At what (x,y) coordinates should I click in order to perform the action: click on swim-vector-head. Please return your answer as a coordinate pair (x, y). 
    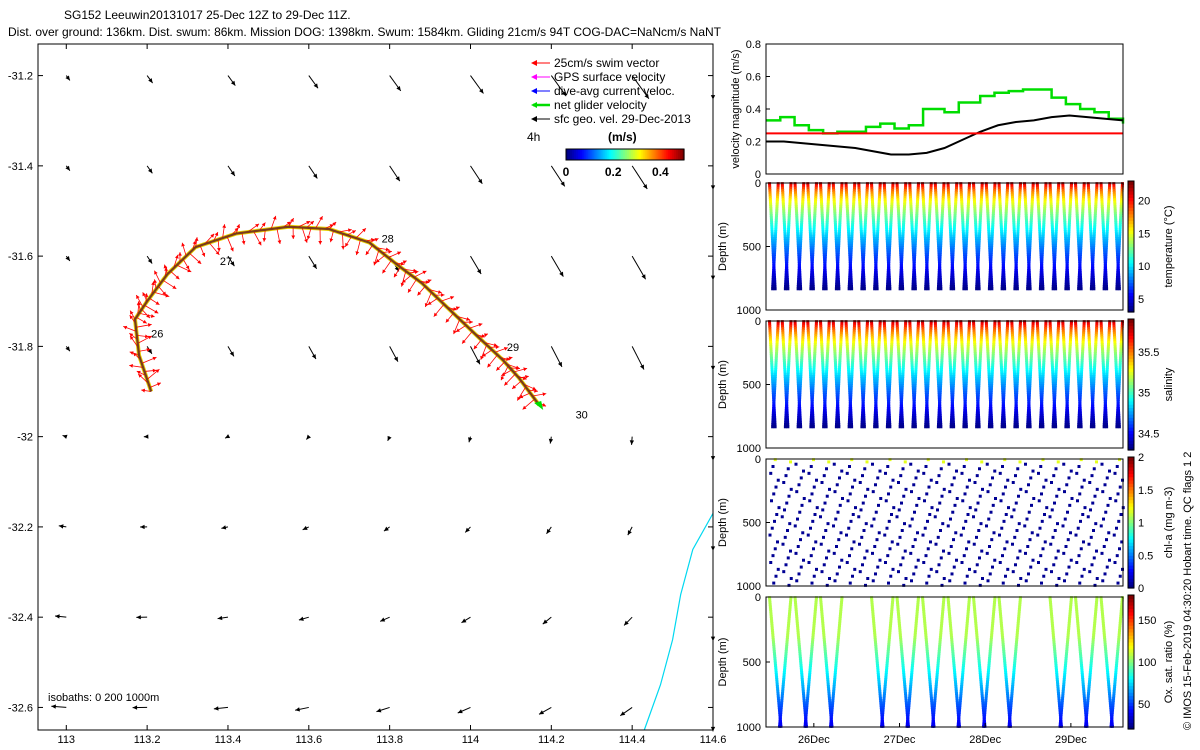
    Looking at the image, I should click on (131, 317).